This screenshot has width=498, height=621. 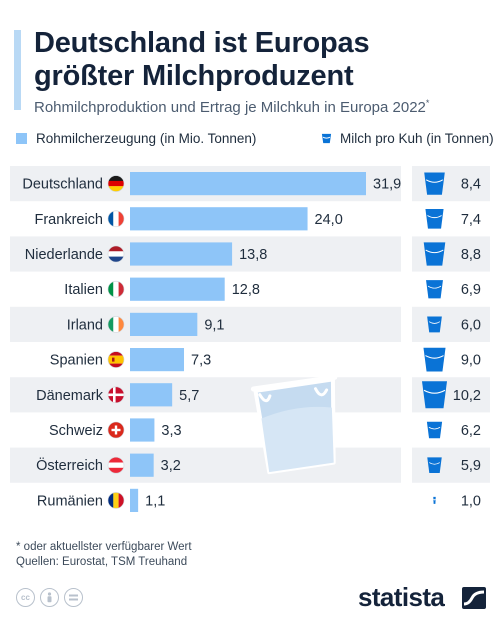 What do you see at coordinates (116, 219) in the screenshot?
I see `flag-icon-fr` at bounding box center [116, 219].